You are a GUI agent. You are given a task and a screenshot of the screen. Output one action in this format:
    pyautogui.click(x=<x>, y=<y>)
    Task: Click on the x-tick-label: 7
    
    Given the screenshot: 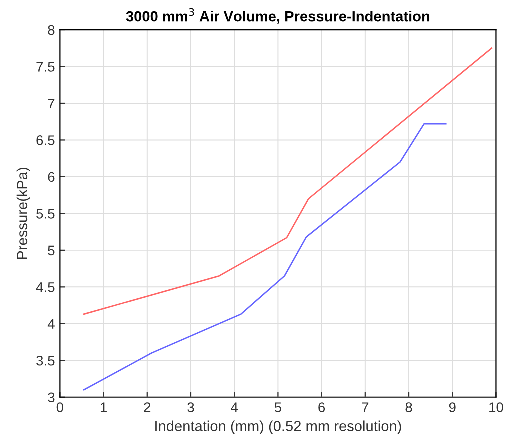 What is the action you would take?
    pyautogui.click(x=365, y=407)
    